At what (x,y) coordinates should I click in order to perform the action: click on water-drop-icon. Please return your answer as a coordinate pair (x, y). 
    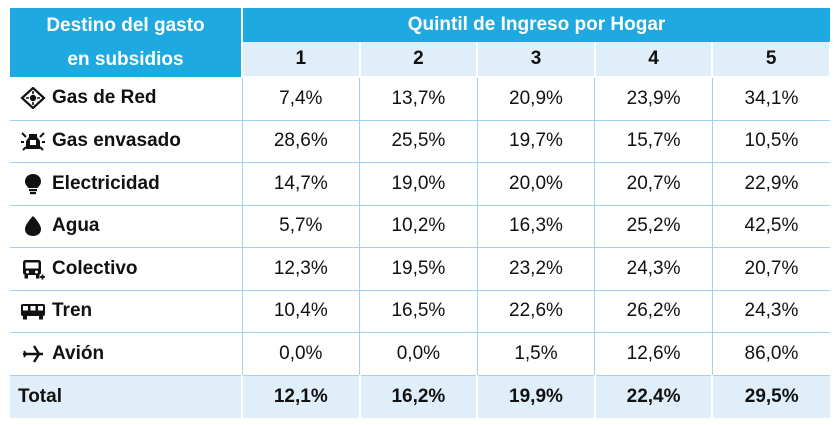
    Looking at the image, I should click on (33, 226).